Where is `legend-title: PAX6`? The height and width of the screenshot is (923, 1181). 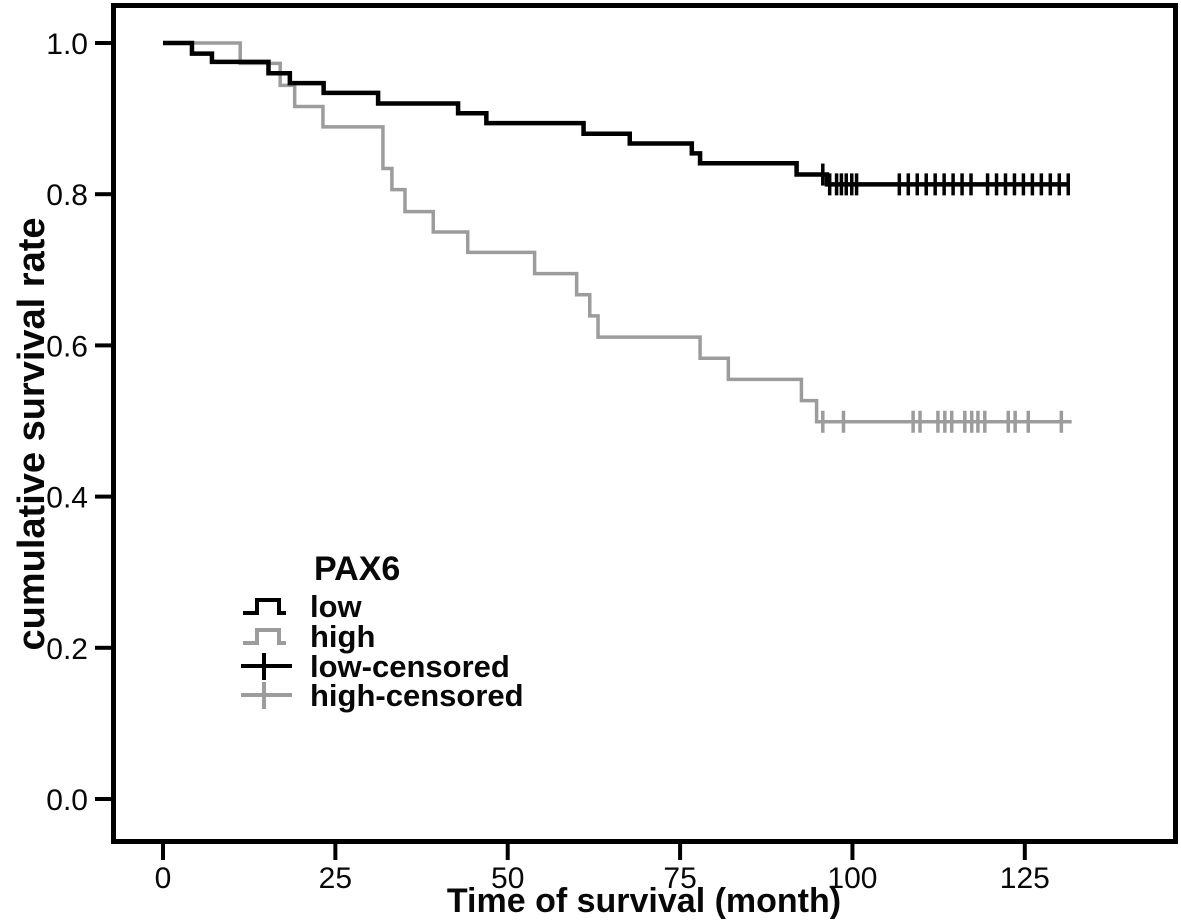
legend-title: PAX6 is located at coordinates (357, 569).